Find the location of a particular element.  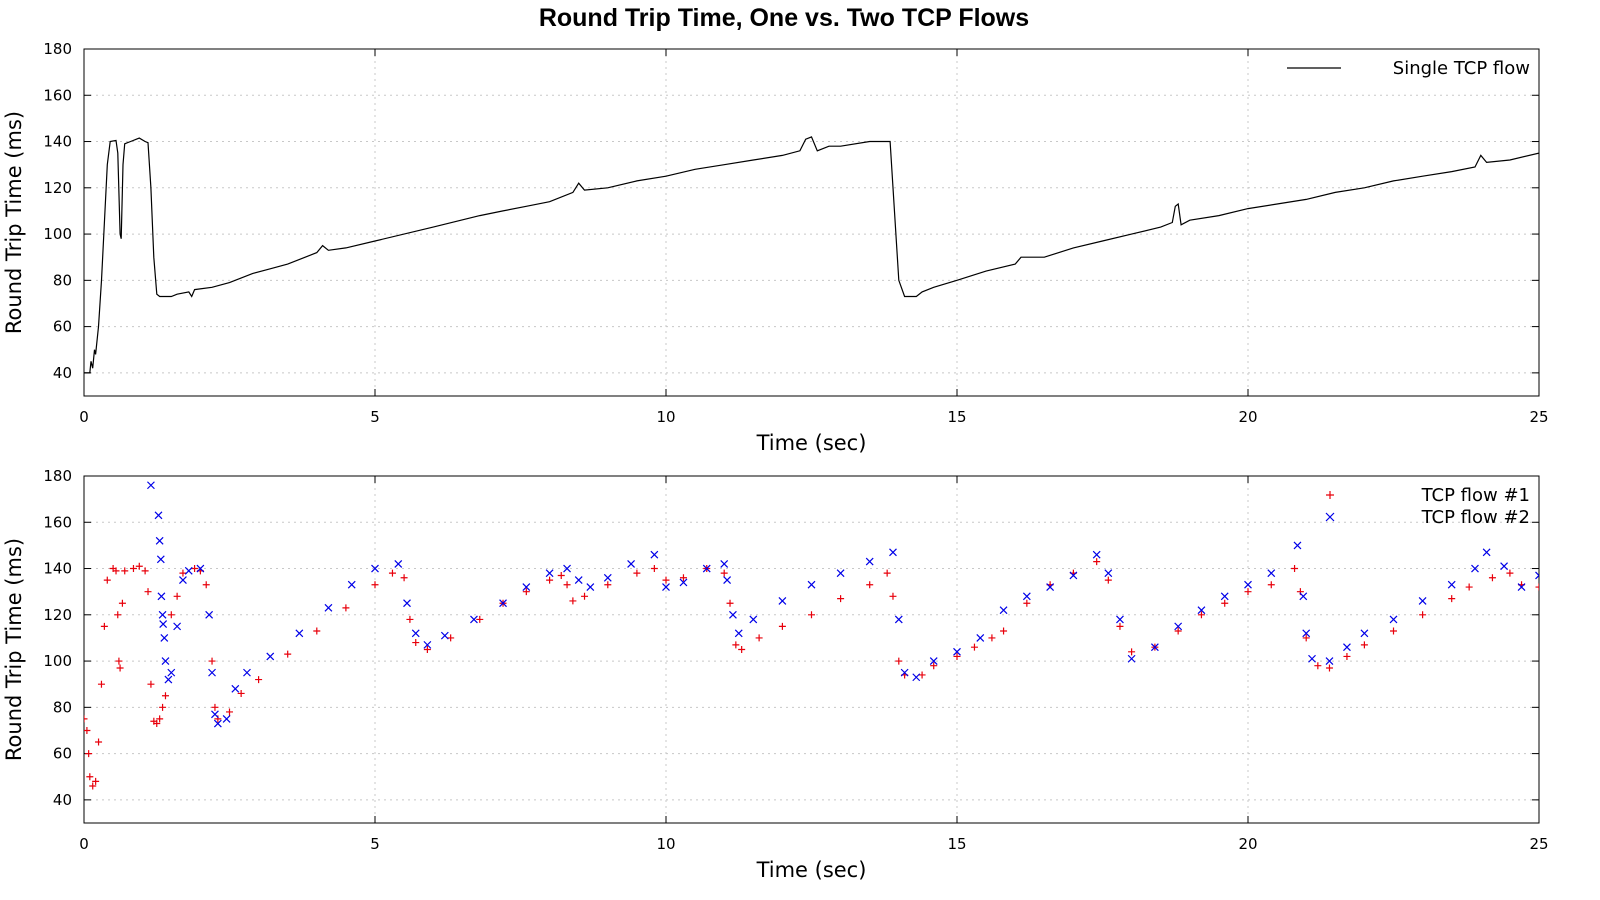

x-tick-label: 20 is located at coordinates (1247, 417).